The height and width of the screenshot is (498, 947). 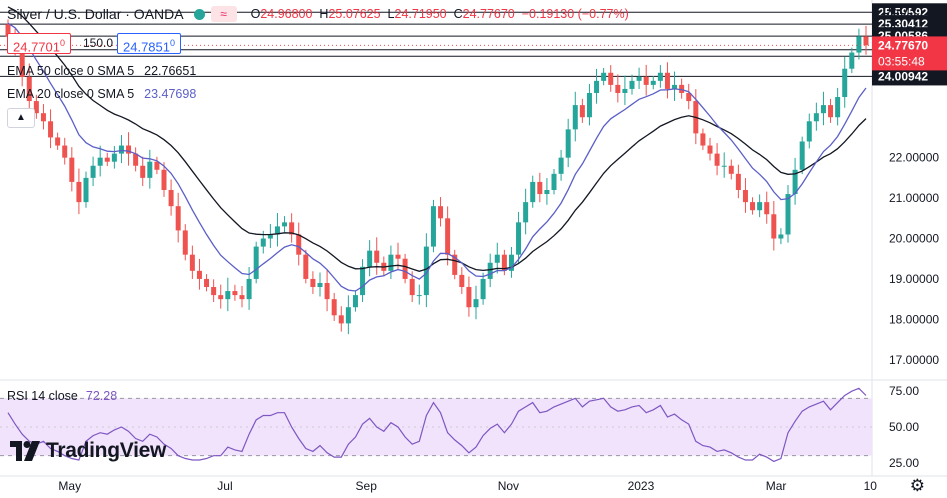 I want to click on rsi-legend: RSI 14 close 72.28, so click(x=62, y=396).